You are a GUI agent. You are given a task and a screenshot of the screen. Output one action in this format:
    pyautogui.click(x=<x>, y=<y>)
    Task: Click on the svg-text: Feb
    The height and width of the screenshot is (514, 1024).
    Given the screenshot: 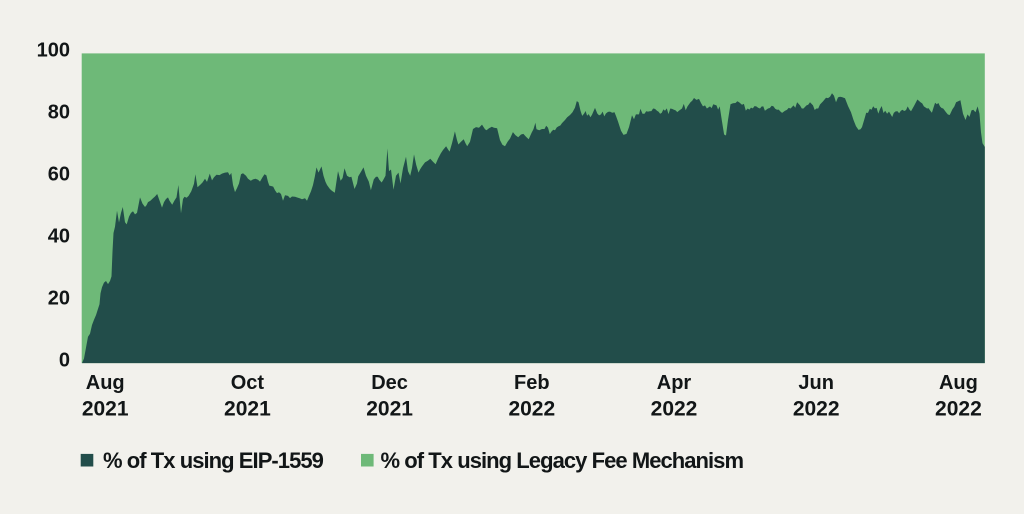 What is the action you would take?
    pyautogui.click(x=532, y=383)
    